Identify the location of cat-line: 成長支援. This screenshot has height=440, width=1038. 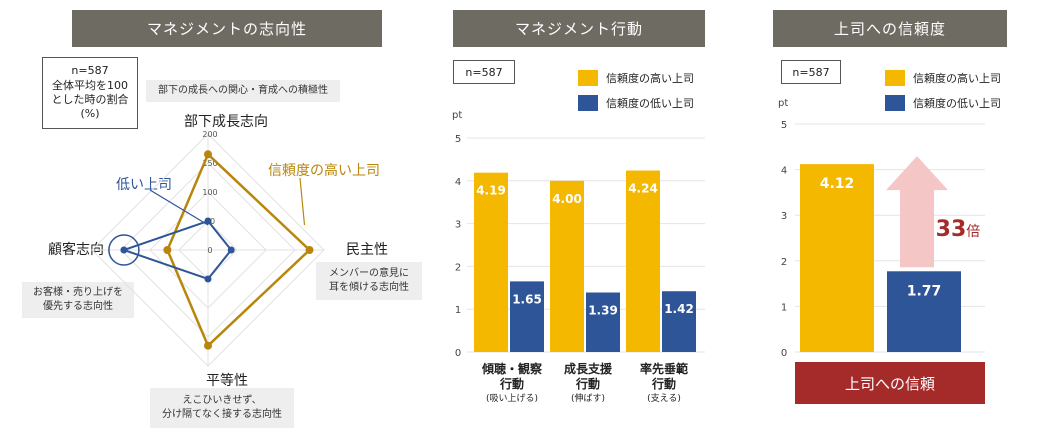
(587, 369).